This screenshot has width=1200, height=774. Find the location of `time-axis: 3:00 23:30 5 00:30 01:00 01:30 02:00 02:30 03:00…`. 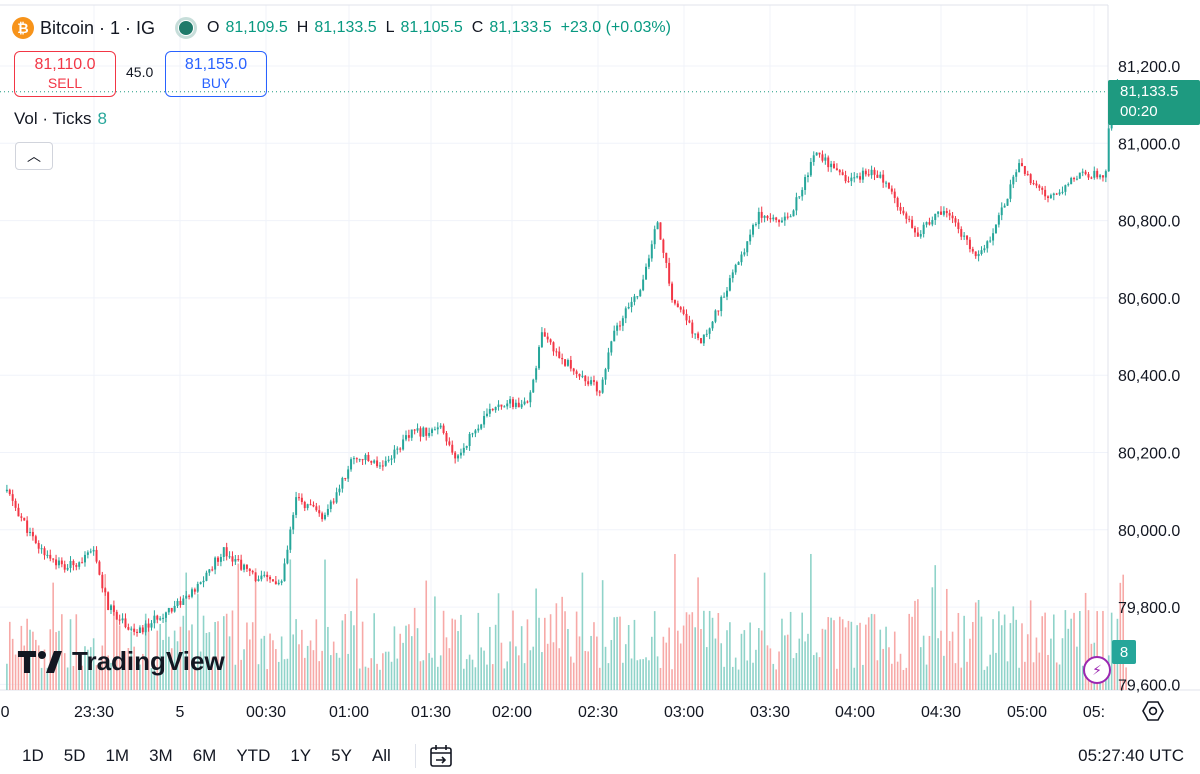

time-axis: 3:00 23:30 5 00:30 01:00 01:30 02:00 02:30 03:00… is located at coordinates (552, 712).